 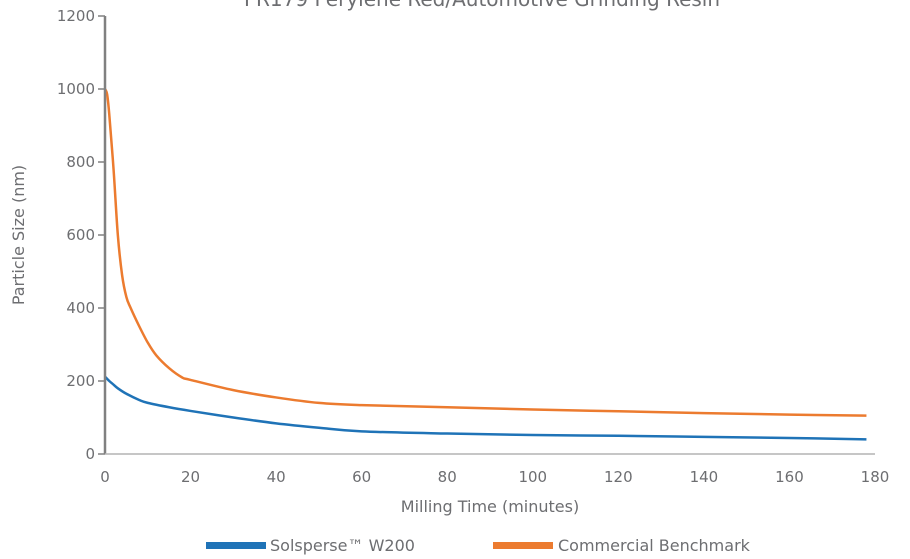 What do you see at coordinates (190, 477) in the screenshot?
I see `x-tick-label: 20` at bounding box center [190, 477].